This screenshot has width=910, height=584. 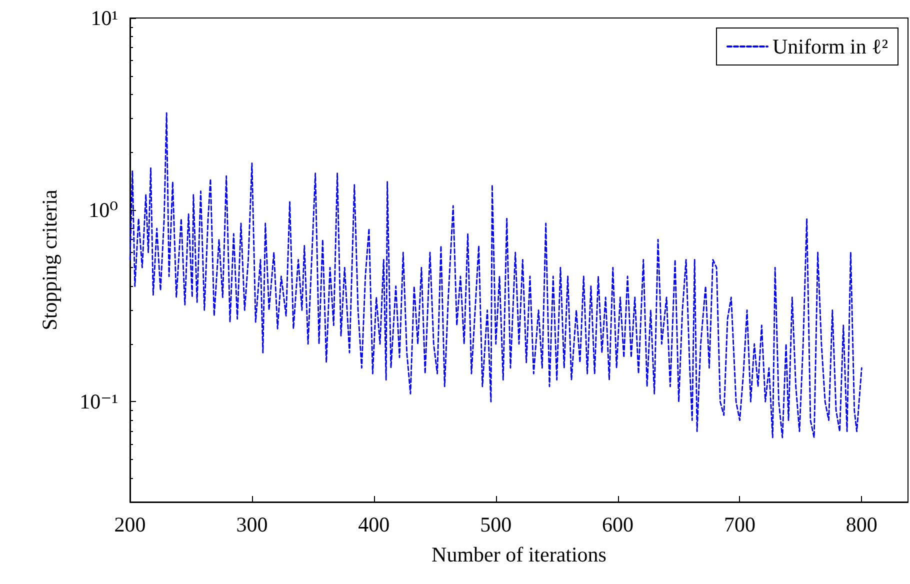 What do you see at coordinates (862, 524) in the screenshot?
I see `x-tick-label: 800` at bounding box center [862, 524].